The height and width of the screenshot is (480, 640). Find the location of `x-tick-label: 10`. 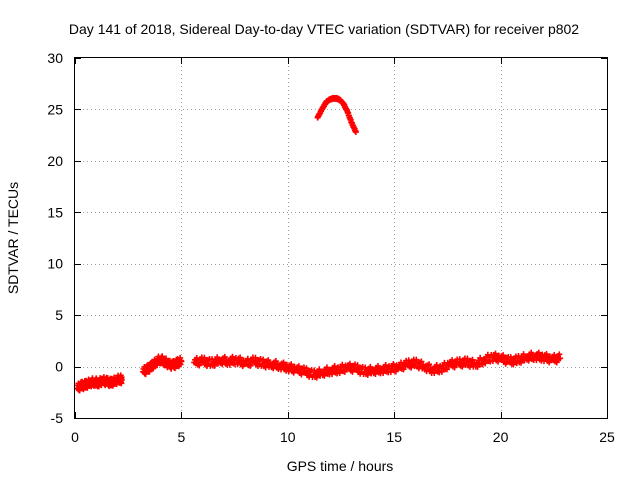

x-tick-label: 10 is located at coordinates (288, 437).